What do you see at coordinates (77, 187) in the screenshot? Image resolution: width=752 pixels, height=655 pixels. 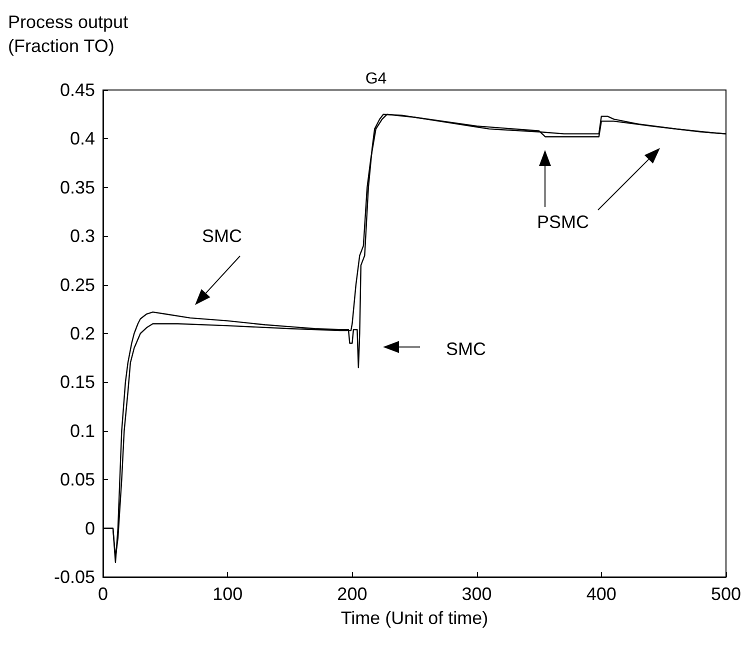 I see `y-tick-label: 0.35` at bounding box center [77, 187].